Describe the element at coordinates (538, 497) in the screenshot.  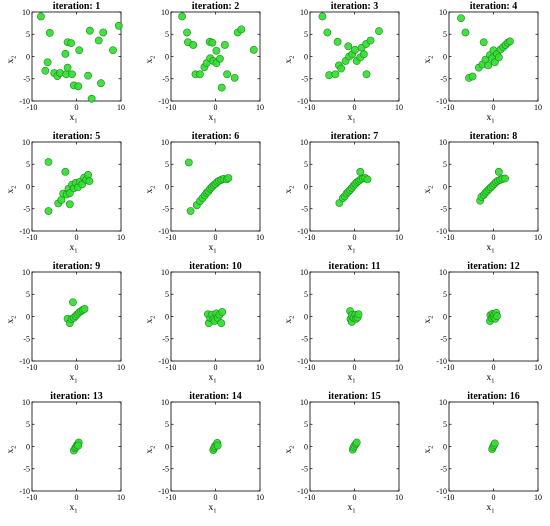
I see `chart-16-xtick-label: 10` at that location.